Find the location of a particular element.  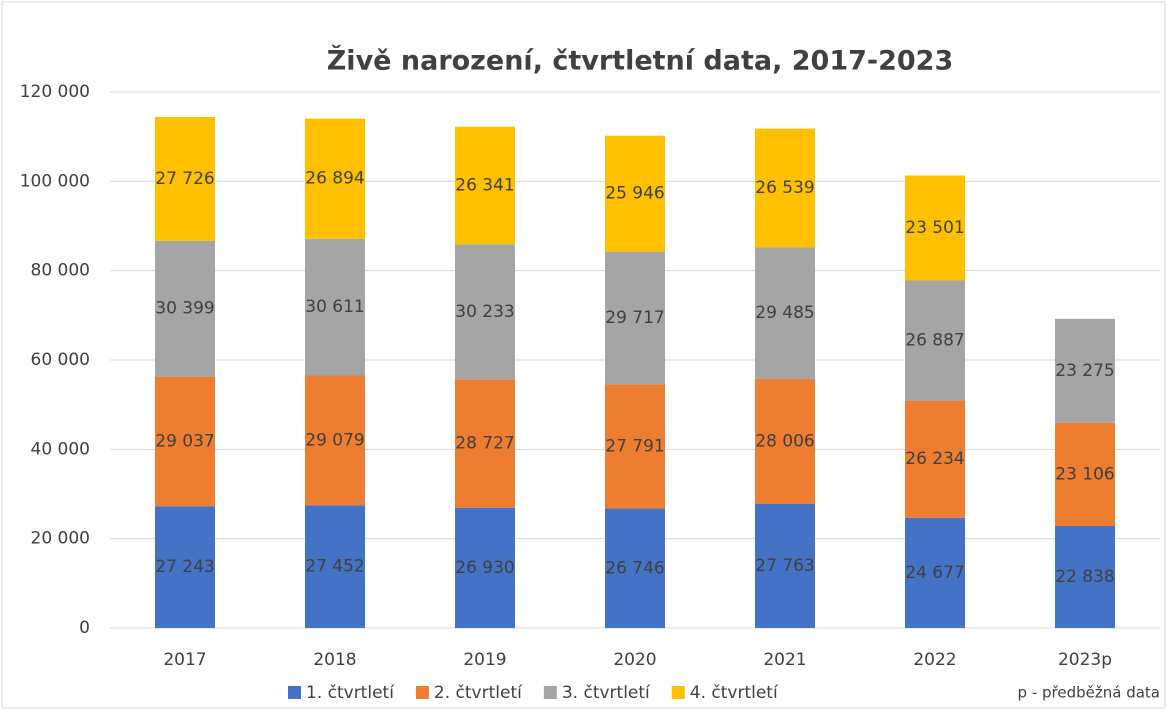

x-tick-label: 2019 is located at coordinates (484, 660).